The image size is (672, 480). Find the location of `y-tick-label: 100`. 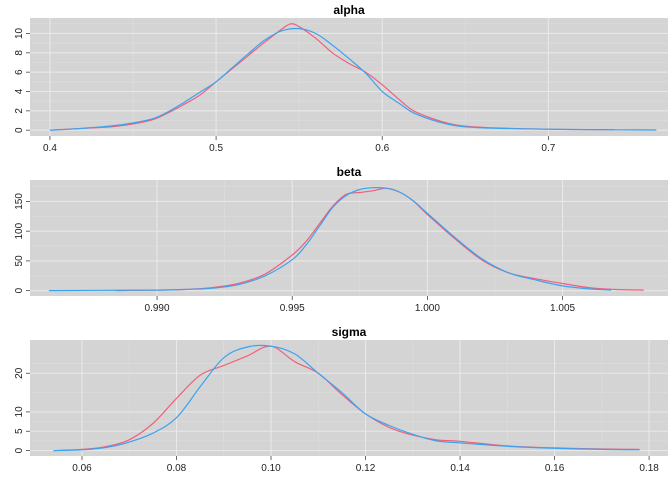

y-tick-label: 100 is located at coordinates (19, 230).